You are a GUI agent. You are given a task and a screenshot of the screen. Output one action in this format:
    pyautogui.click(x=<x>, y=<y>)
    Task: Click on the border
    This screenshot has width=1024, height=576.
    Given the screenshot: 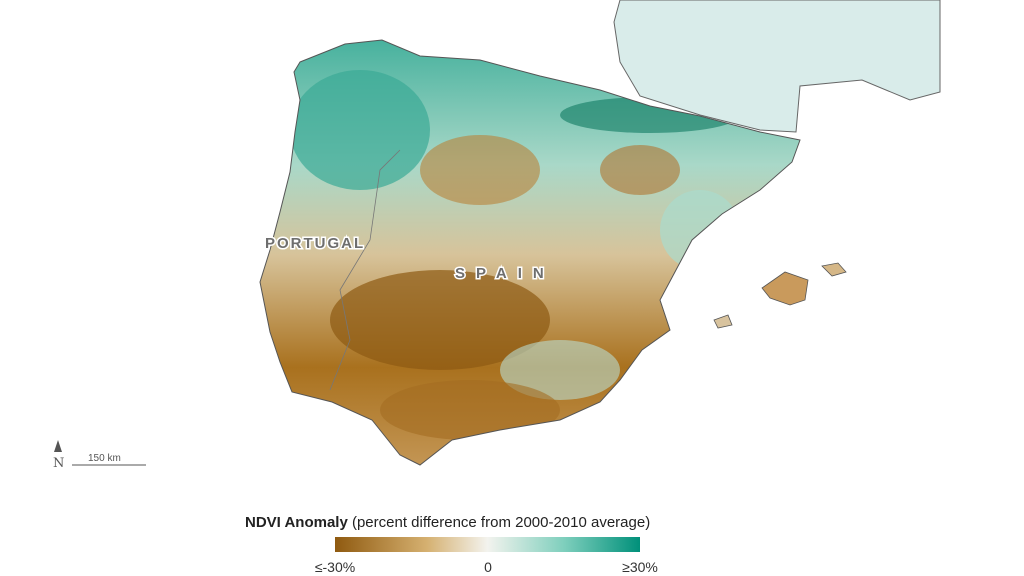 What is the action you would take?
    pyautogui.click(x=365, y=270)
    